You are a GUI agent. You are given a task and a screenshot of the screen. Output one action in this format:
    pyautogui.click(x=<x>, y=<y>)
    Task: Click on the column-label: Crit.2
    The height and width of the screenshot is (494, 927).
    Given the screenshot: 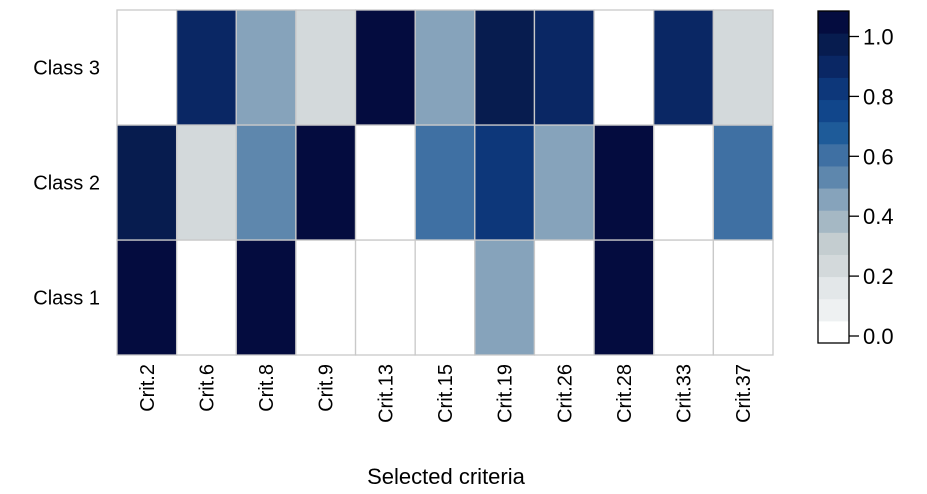 What is the action you would take?
    pyautogui.click(x=148, y=388)
    